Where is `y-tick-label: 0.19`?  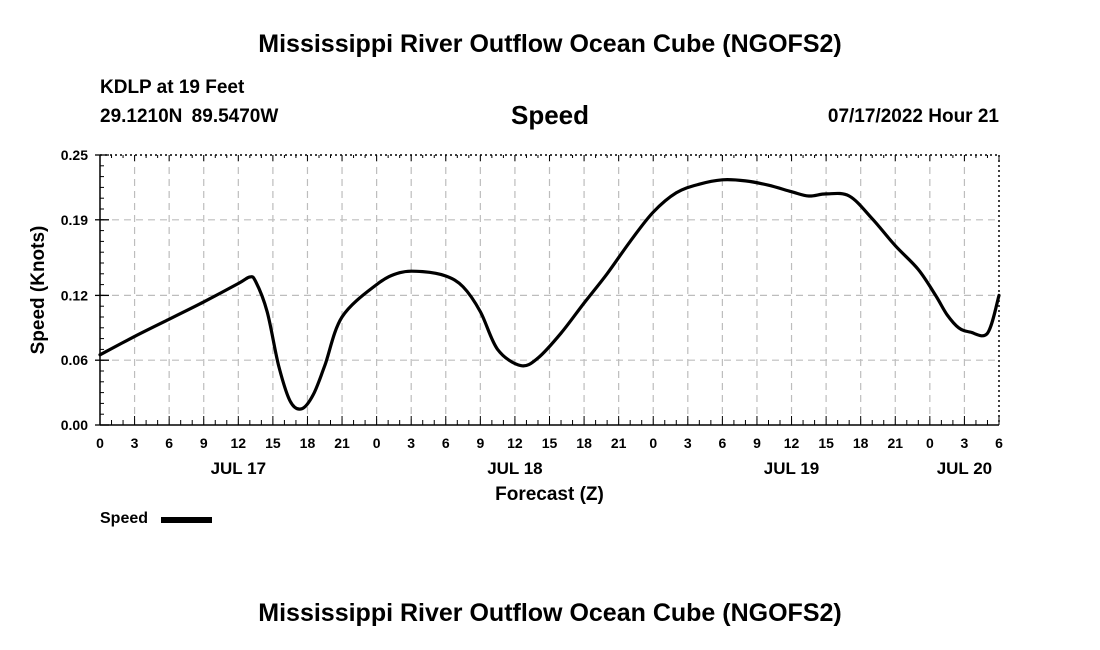
y-tick-label: 0.19 is located at coordinates (74, 220).